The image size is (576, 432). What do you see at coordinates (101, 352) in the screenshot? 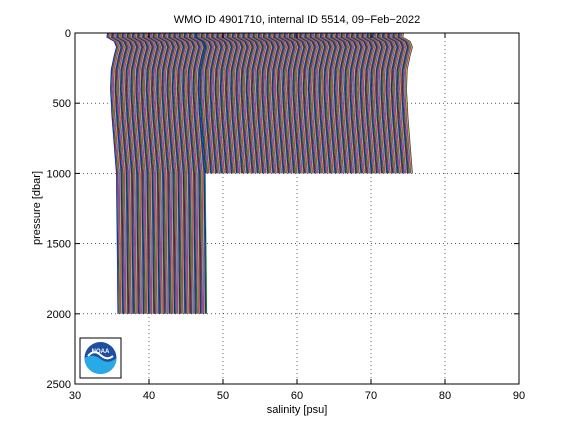
I see `logo-text: NOAA` at bounding box center [101, 352].